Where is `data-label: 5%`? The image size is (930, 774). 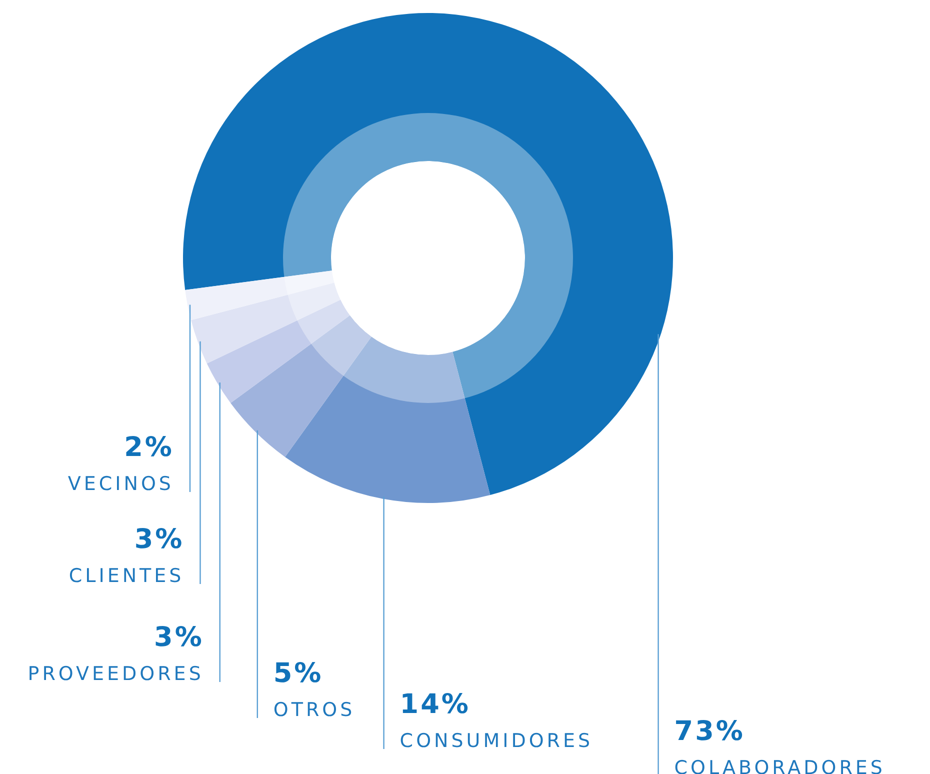
data-label: 5% is located at coordinates (298, 673).